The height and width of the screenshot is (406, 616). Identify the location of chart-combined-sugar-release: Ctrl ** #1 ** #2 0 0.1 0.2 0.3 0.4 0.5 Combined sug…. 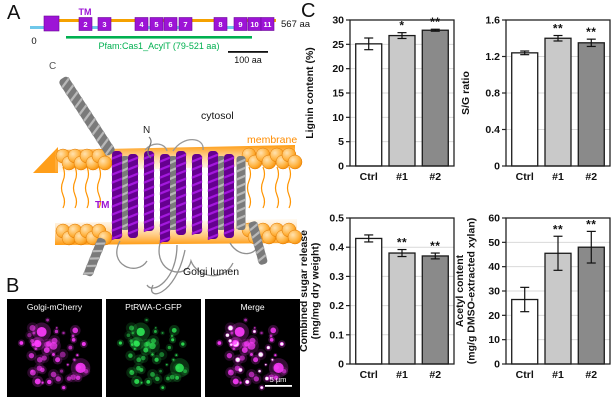
(376, 297).